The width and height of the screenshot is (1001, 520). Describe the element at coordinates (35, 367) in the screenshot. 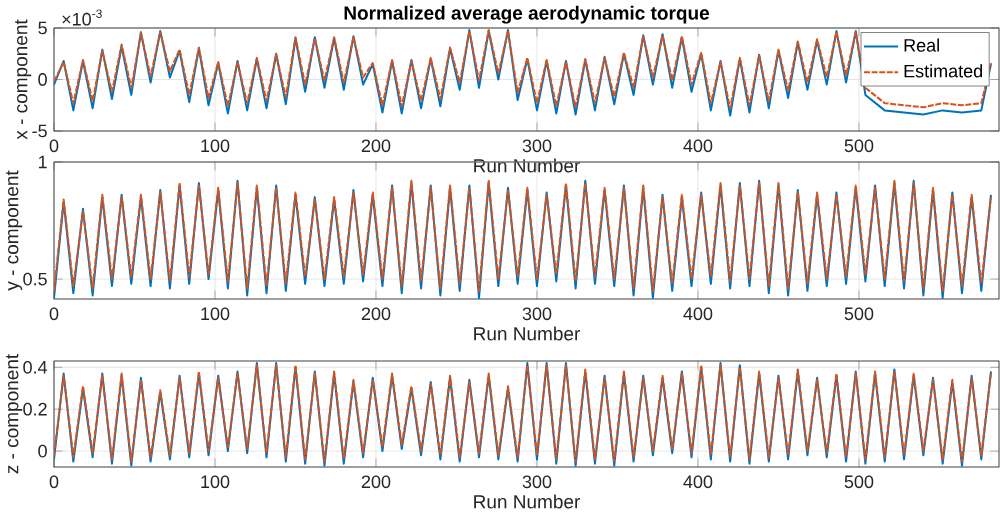

I see `y-tick-label: 0.4` at that location.